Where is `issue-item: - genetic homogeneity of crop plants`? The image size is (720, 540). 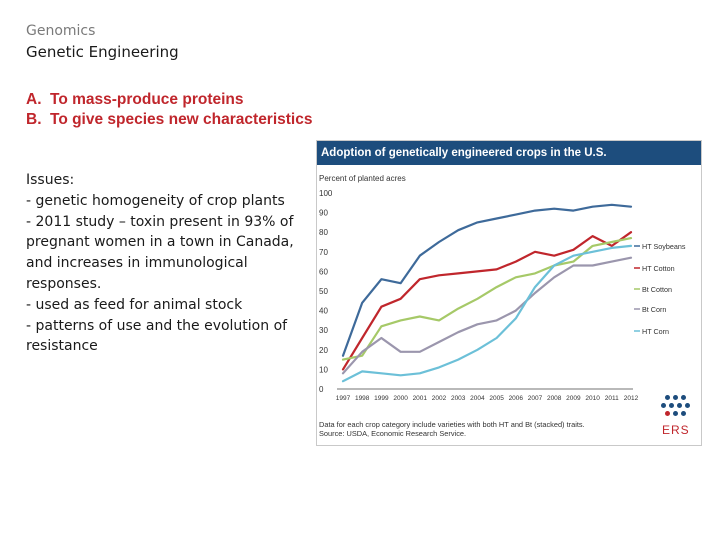 issue-item: - genetic homogeneity of crop plants is located at coordinates (155, 200).